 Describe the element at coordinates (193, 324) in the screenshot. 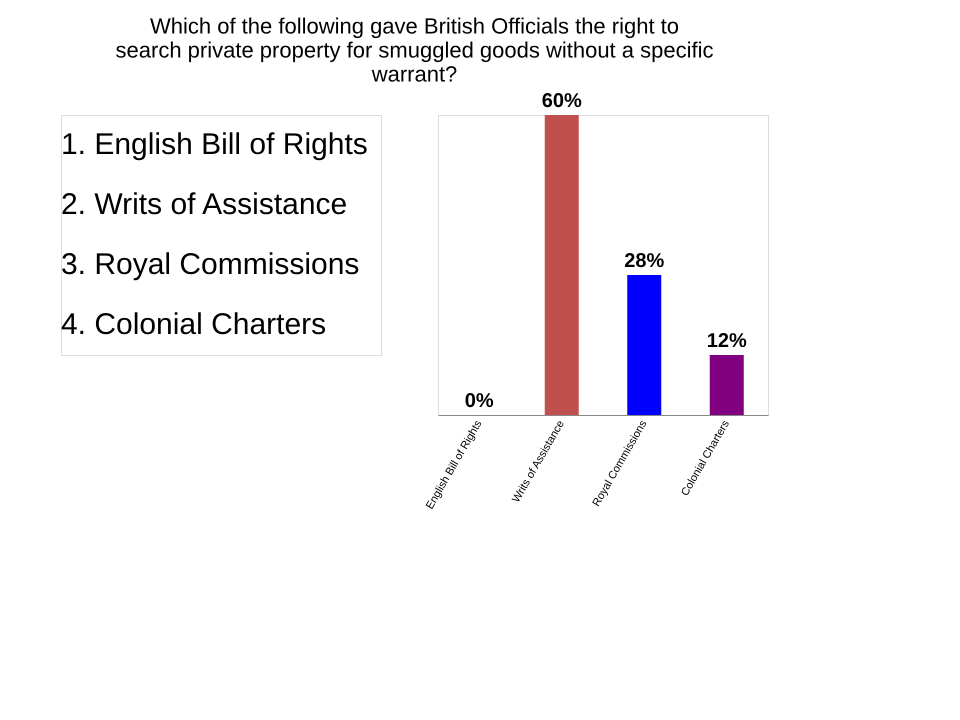

I see `text: 4. Colonial Charters` at that location.